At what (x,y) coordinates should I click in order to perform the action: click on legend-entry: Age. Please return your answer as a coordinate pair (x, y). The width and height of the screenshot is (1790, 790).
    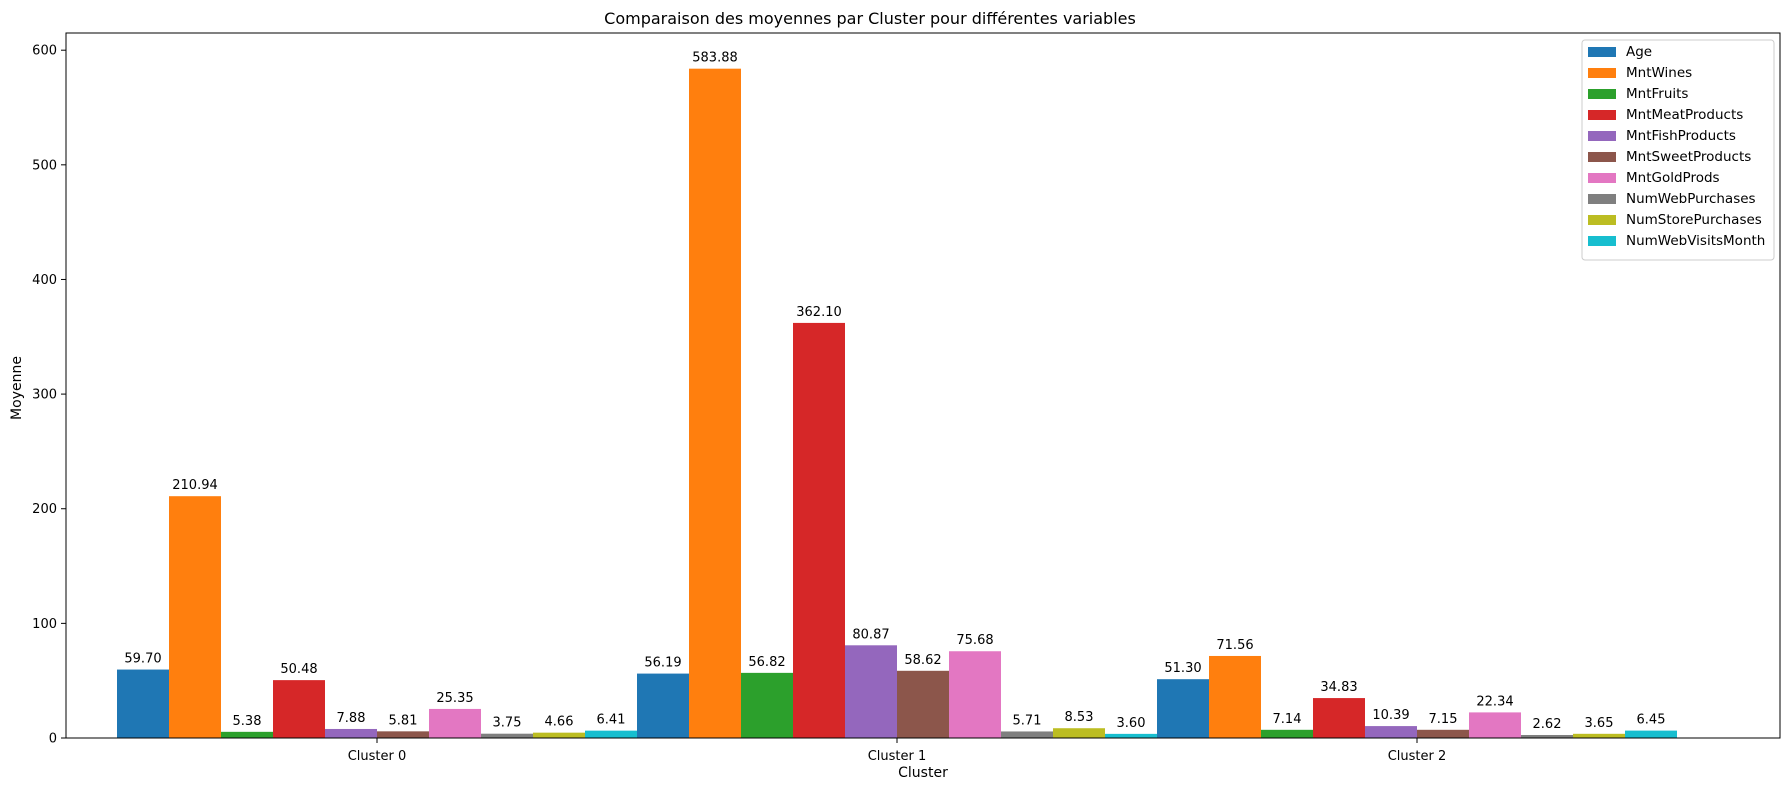
    Looking at the image, I should click on (1639, 52).